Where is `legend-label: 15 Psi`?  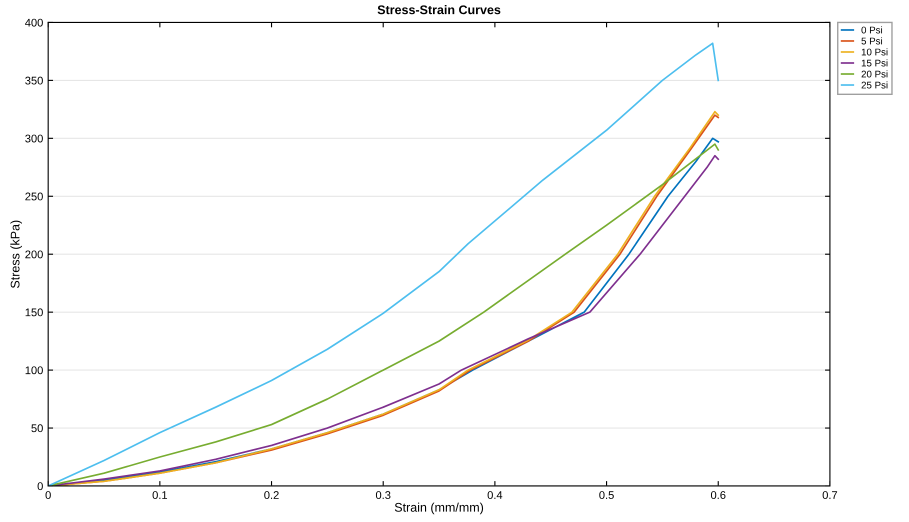
legend-label: 15 Psi is located at coordinates (875, 62).